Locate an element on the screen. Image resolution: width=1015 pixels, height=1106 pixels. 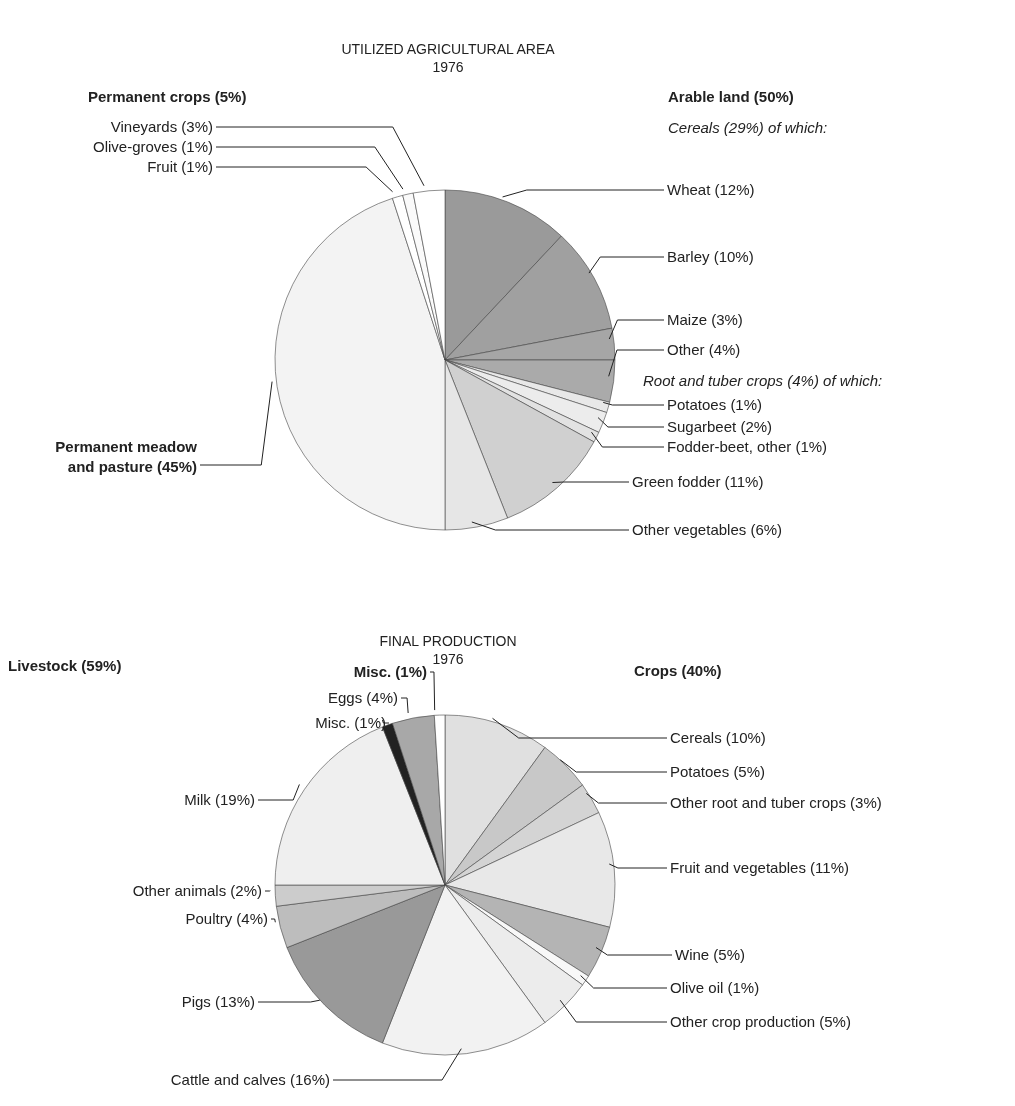
slice-label: Other vegetables (6%) is located at coordinates (707, 529).